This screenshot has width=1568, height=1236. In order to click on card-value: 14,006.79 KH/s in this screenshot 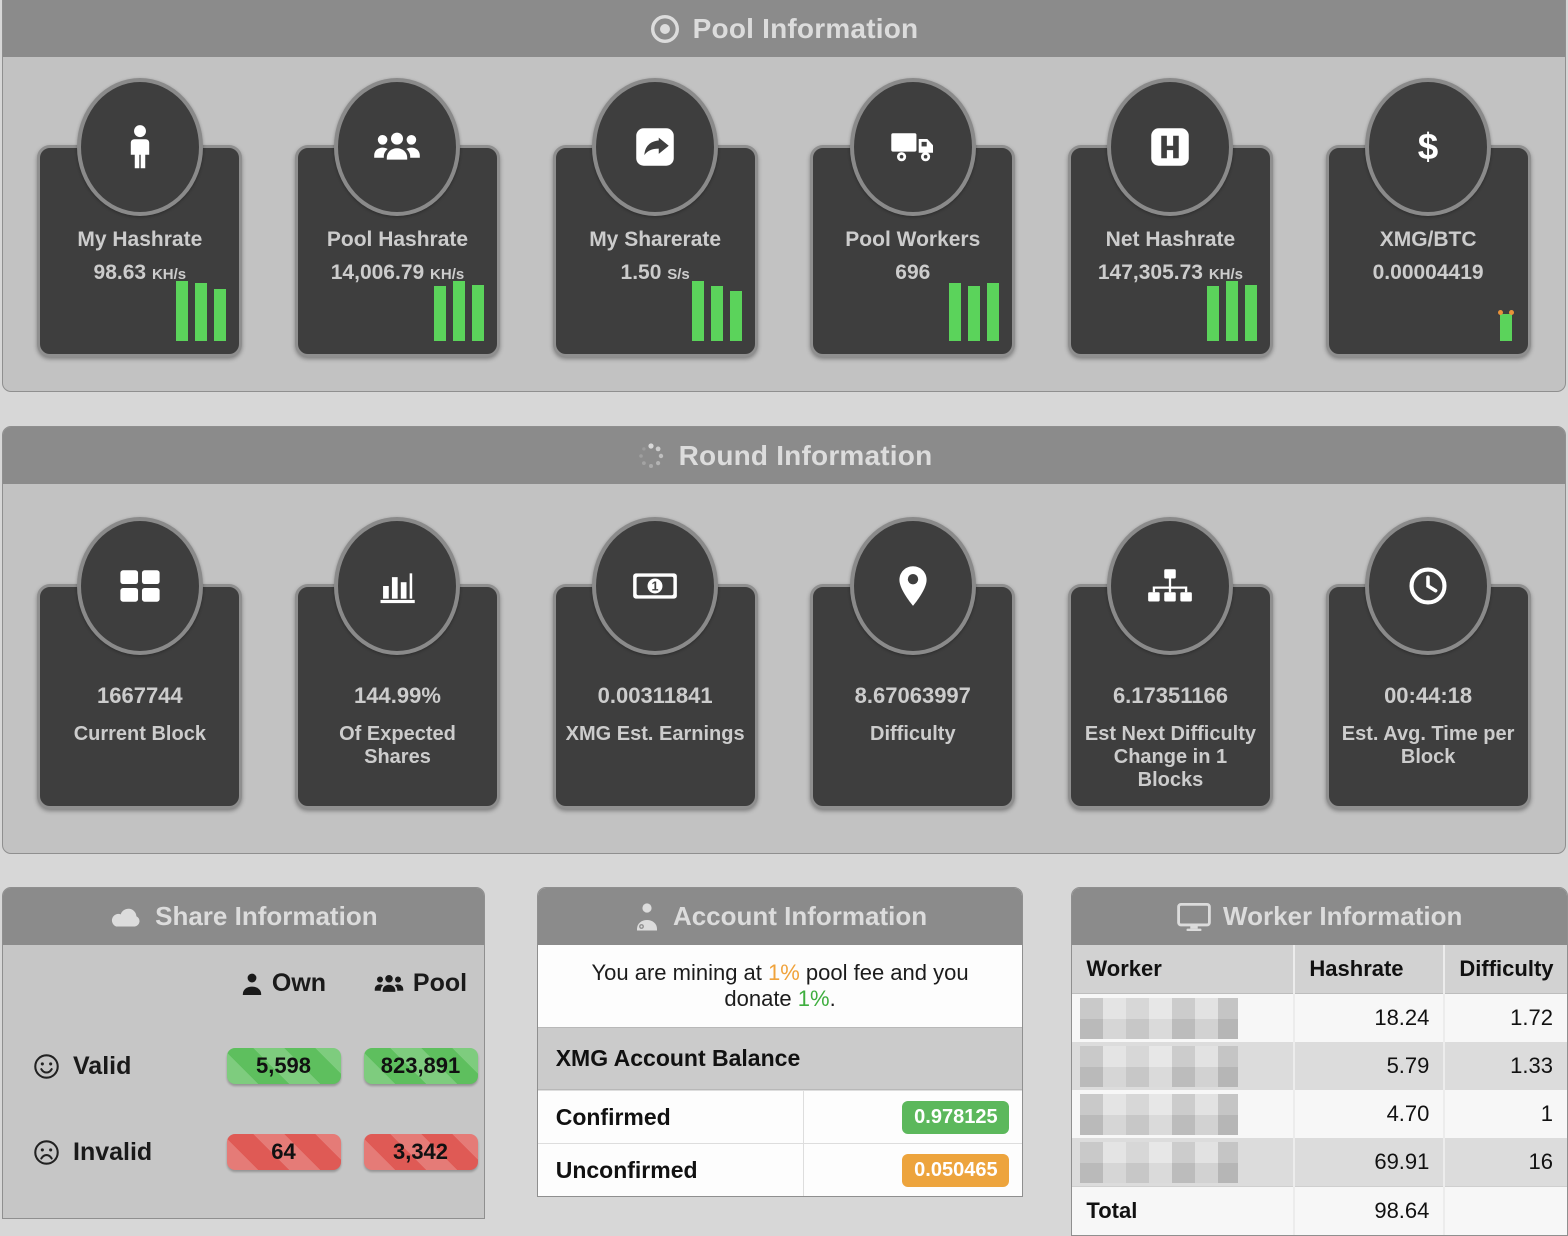, I will do `click(397, 273)`.